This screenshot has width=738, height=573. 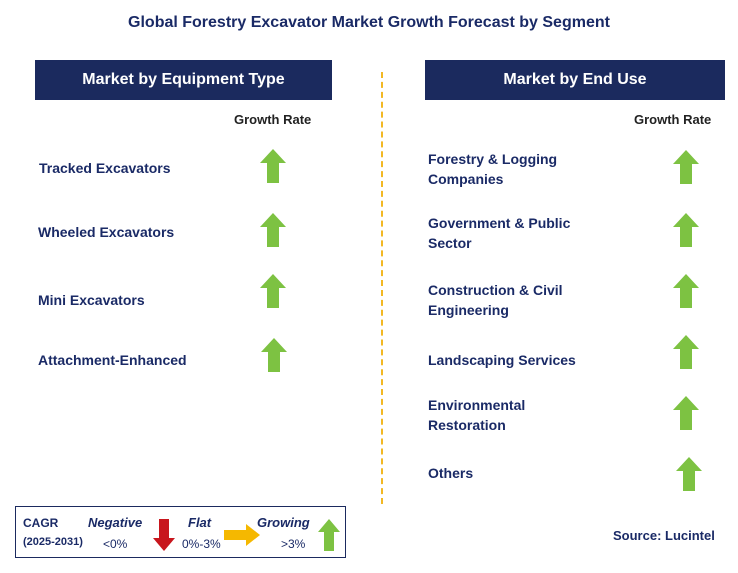 What do you see at coordinates (476, 415) in the screenshot?
I see `segment-environmental-restoration: Environmental Restoration` at bounding box center [476, 415].